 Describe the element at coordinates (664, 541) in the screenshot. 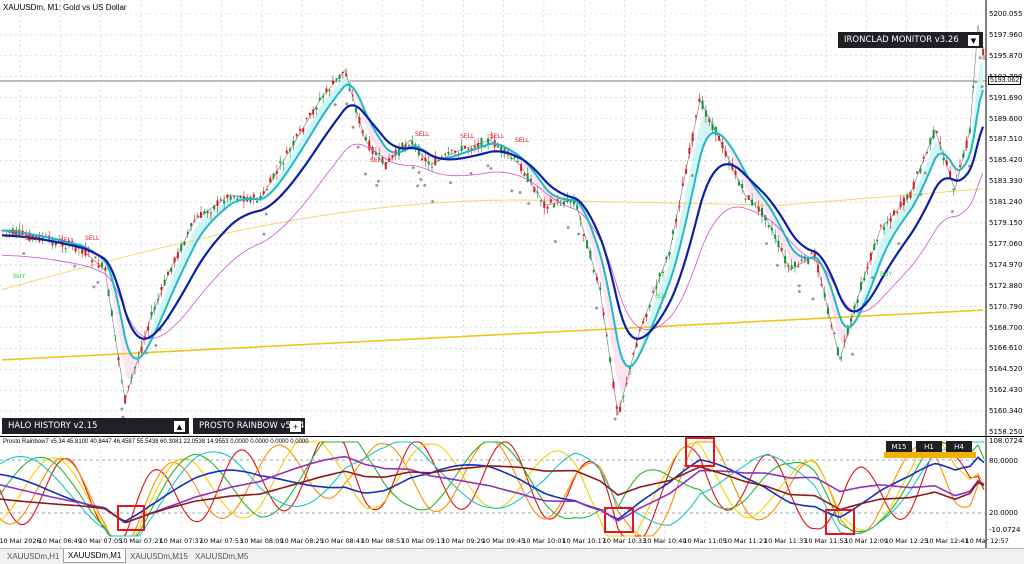

I see `time-tick-label: 10 Mar 10:49` at that location.